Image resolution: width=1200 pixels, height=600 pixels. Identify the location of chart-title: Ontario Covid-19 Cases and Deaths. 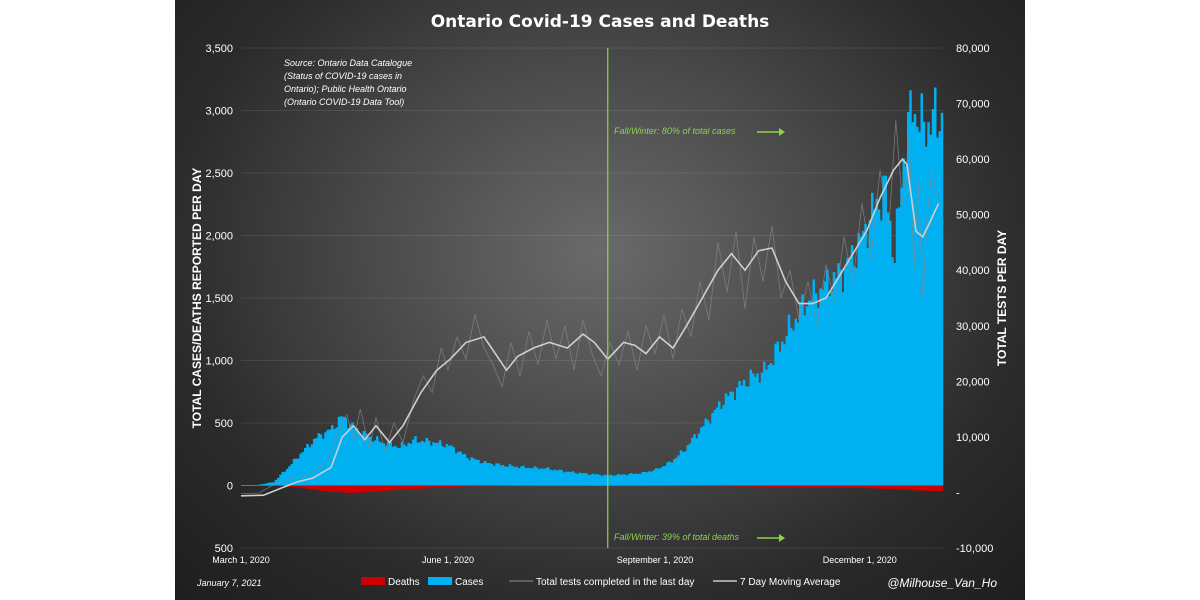
(600, 22).